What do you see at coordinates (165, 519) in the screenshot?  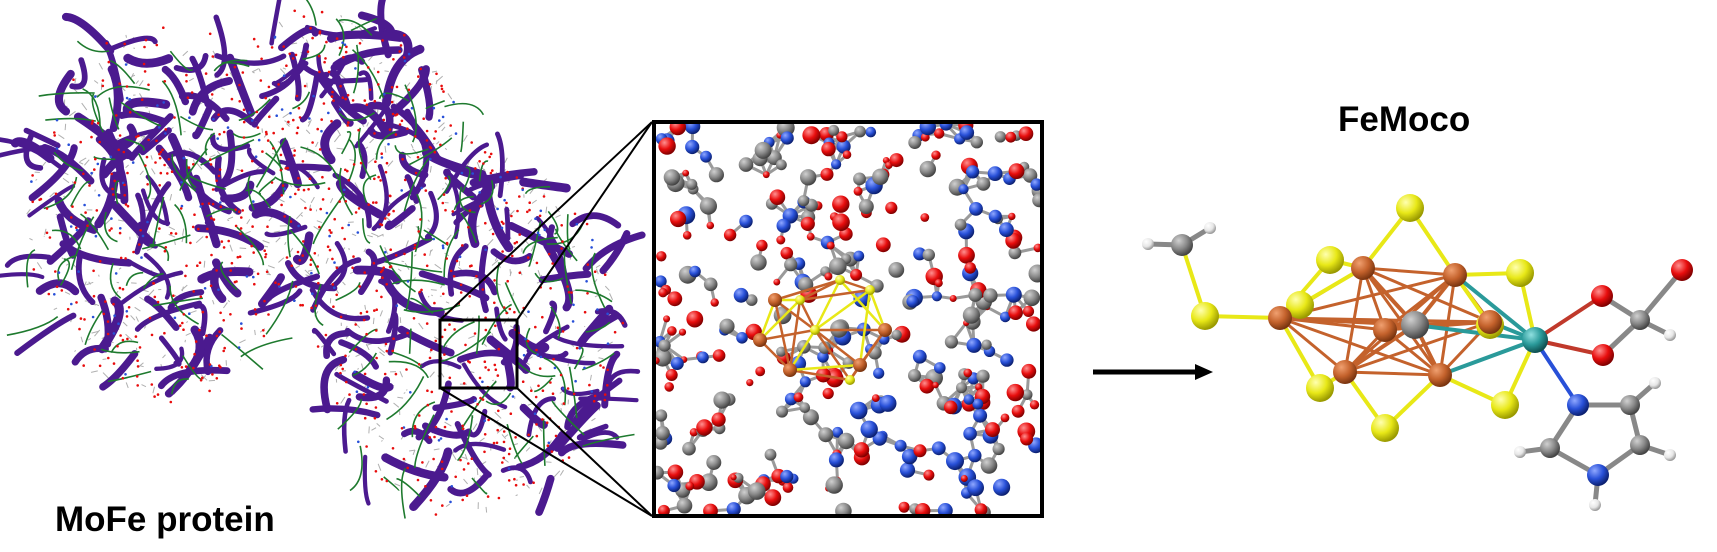 I see `protein-label: MoFe protein` at bounding box center [165, 519].